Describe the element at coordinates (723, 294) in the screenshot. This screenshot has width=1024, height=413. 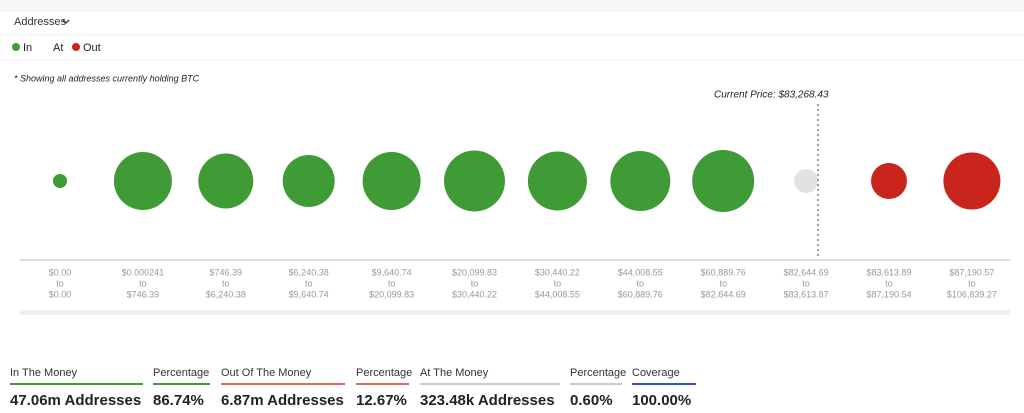
I see `x-range-to: $82,644.69` at that location.